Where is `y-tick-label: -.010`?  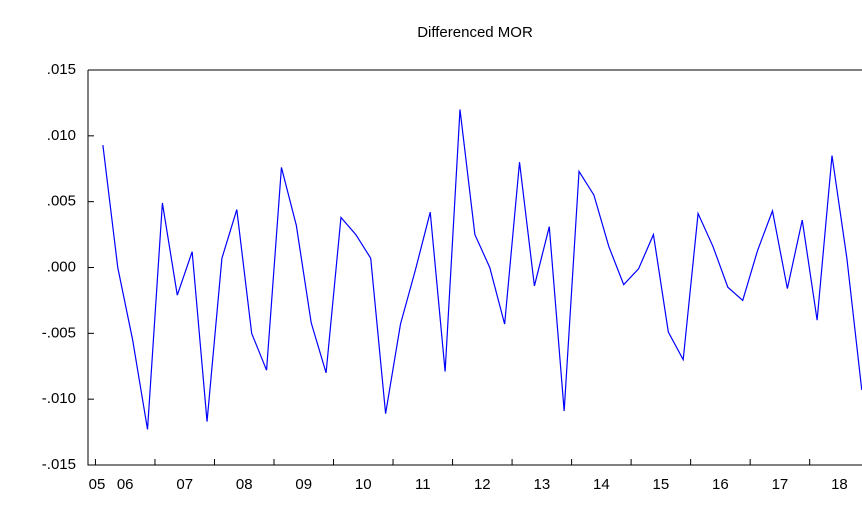 y-tick-label: -.010 is located at coordinates (59, 398).